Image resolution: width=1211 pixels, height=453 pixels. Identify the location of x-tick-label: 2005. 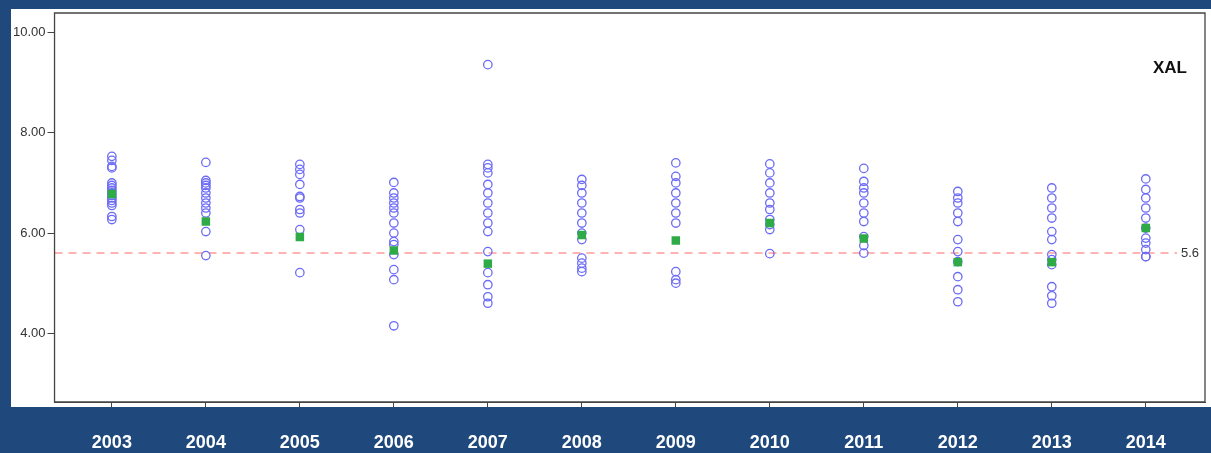
(299, 441).